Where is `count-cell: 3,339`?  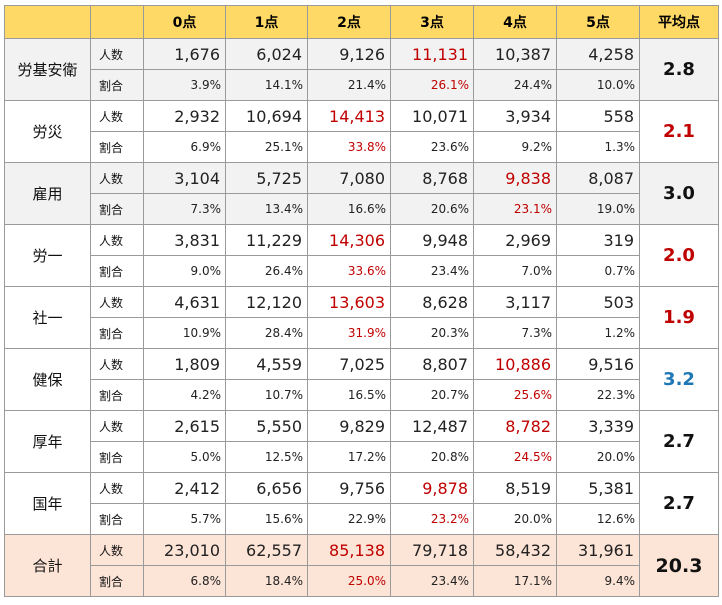
count-cell: 3,339 is located at coordinates (598, 426).